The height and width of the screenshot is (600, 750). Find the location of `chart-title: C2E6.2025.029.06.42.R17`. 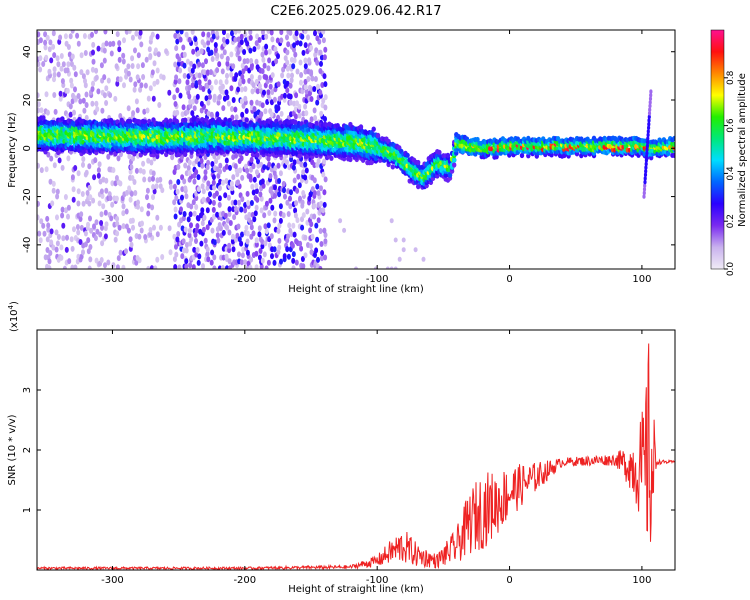

chart-title: C2E6.2025.029.06.42.R17 is located at coordinates (355, 11).